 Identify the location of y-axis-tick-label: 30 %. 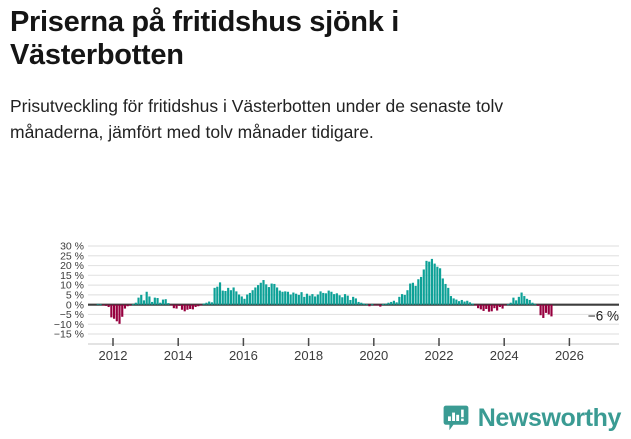
(72, 247).